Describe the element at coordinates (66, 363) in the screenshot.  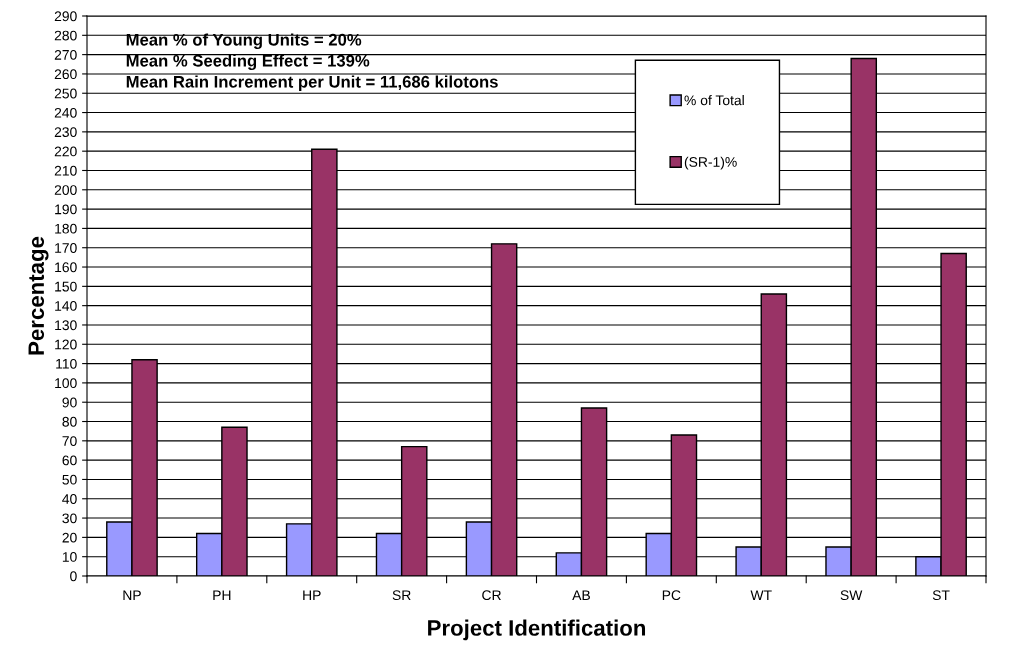
I see `y-tick-label: 110` at that location.